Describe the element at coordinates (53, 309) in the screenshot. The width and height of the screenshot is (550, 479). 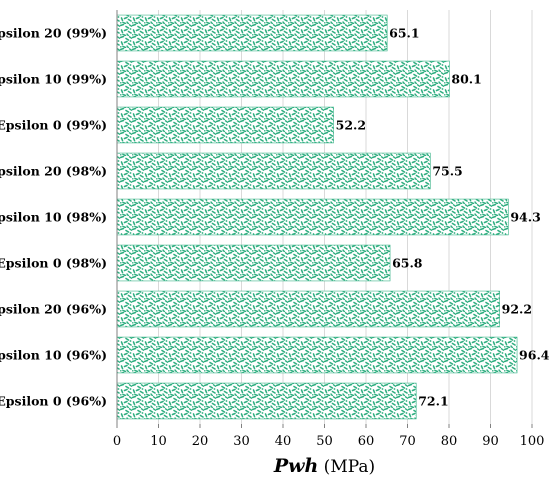
I see `category-label: Epsilon 20 (96%)` at that location.